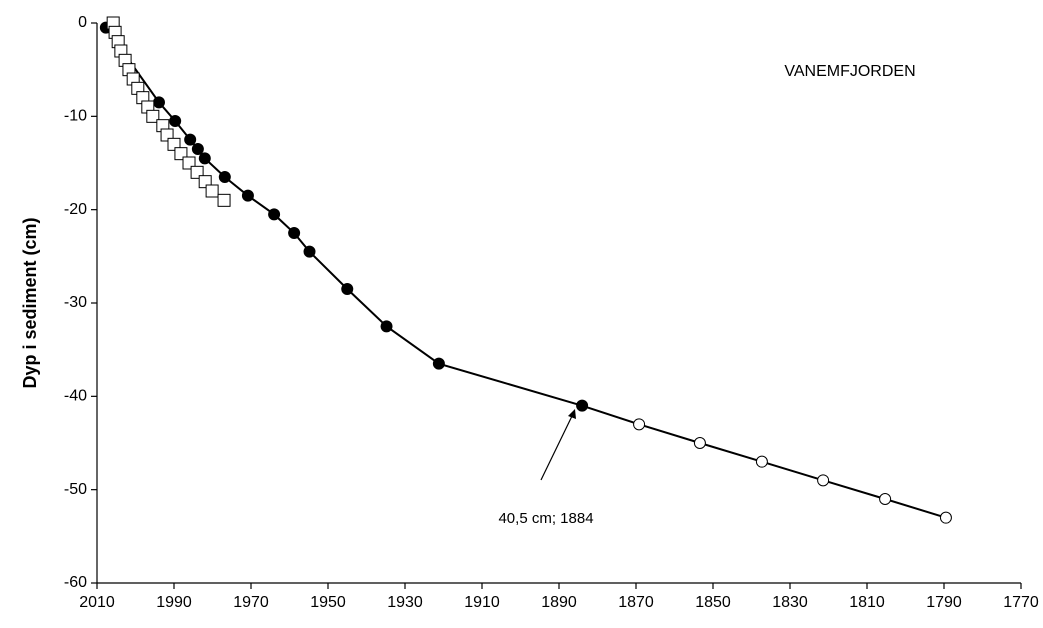 The height and width of the screenshot is (628, 1043). What do you see at coordinates (713, 602) in the screenshot?
I see `x-tick-label: 1850` at bounding box center [713, 602].